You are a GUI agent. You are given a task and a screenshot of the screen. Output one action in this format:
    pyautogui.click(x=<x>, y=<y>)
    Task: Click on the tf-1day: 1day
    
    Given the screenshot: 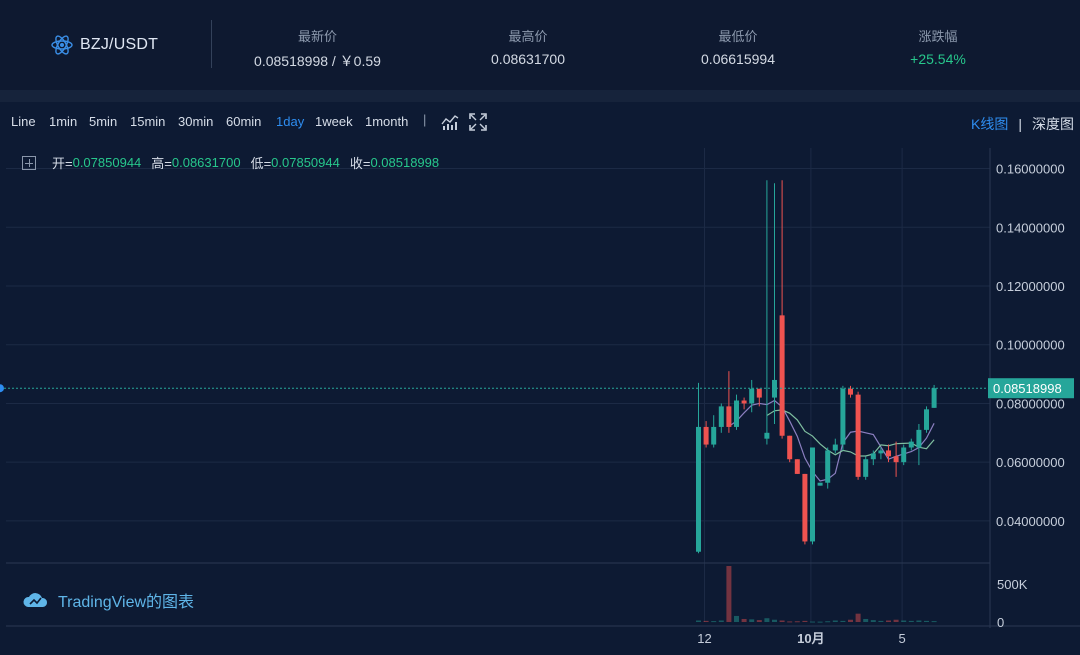 What is the action you would take?
    pyautogui.click(x=290, y=121)
    